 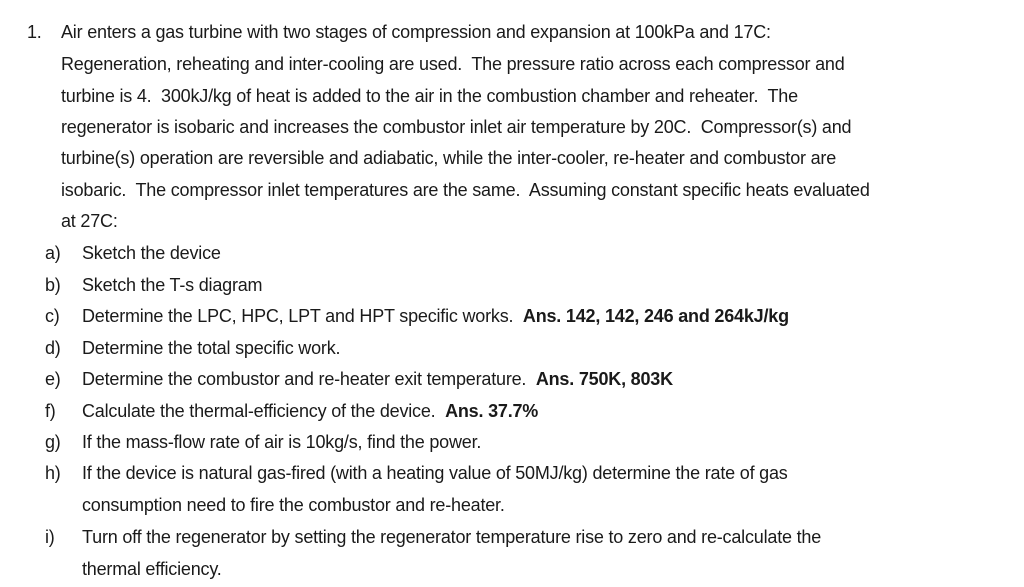 I want to click on item-text-continued: thermal efficiency., so click(x=152, y=569).